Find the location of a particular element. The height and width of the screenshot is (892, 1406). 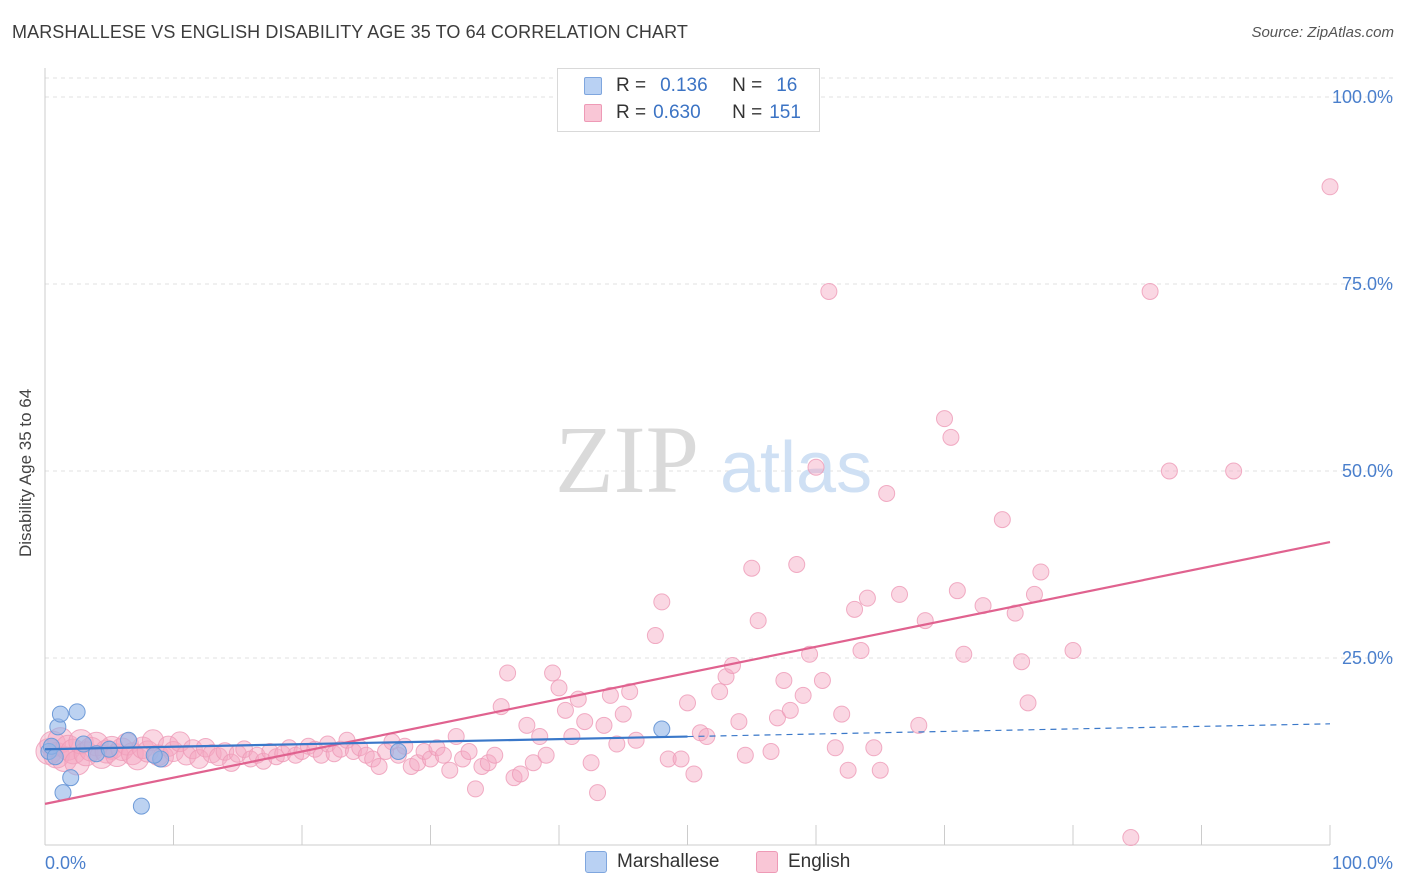

stats-legend: R = 0.136 N = 16 R = 0.630 N = 151 is located at coordinates (688, 100).